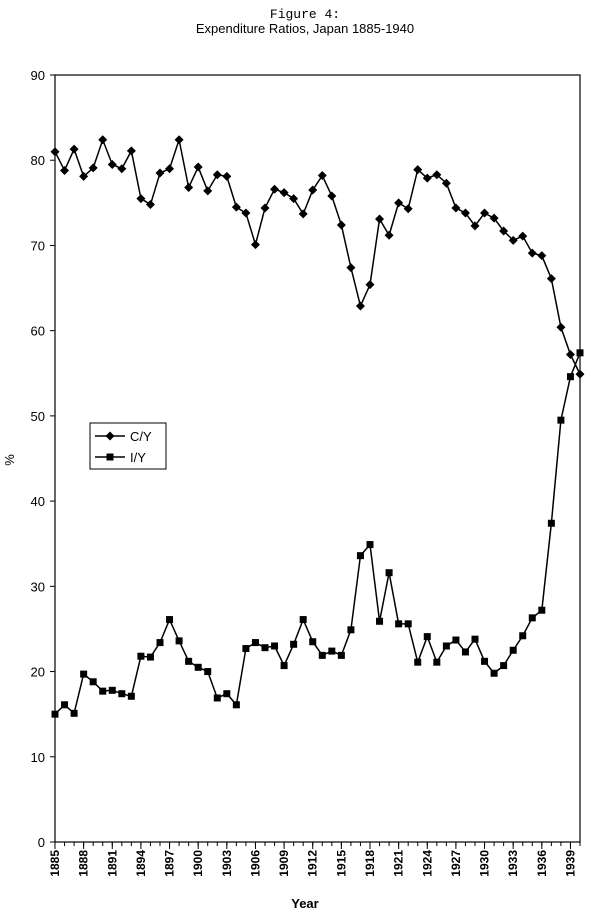 The image size is (600, 921). What do you see at coordinates (255, 863) in the screenshot?
I see `x-tick-label: 1906` at bounding box center [255, 863].